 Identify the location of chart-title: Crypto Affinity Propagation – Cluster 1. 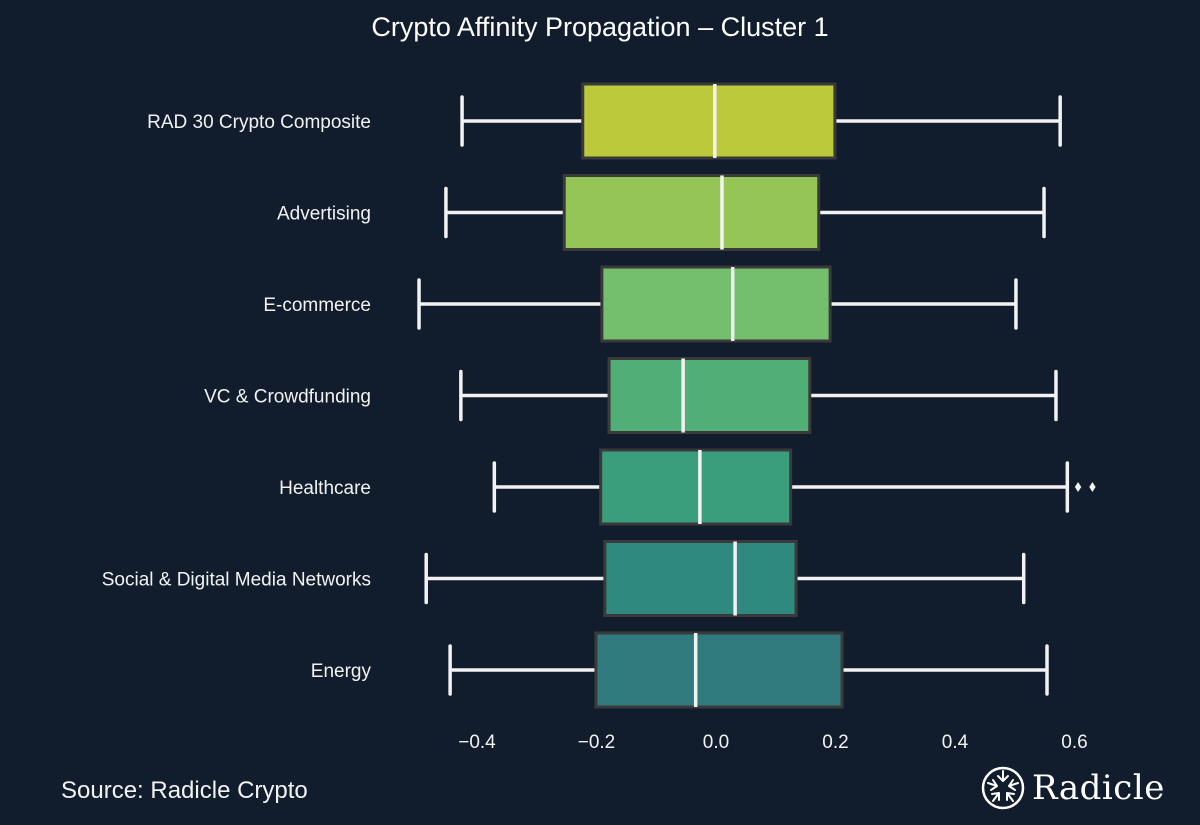
(600, 27).